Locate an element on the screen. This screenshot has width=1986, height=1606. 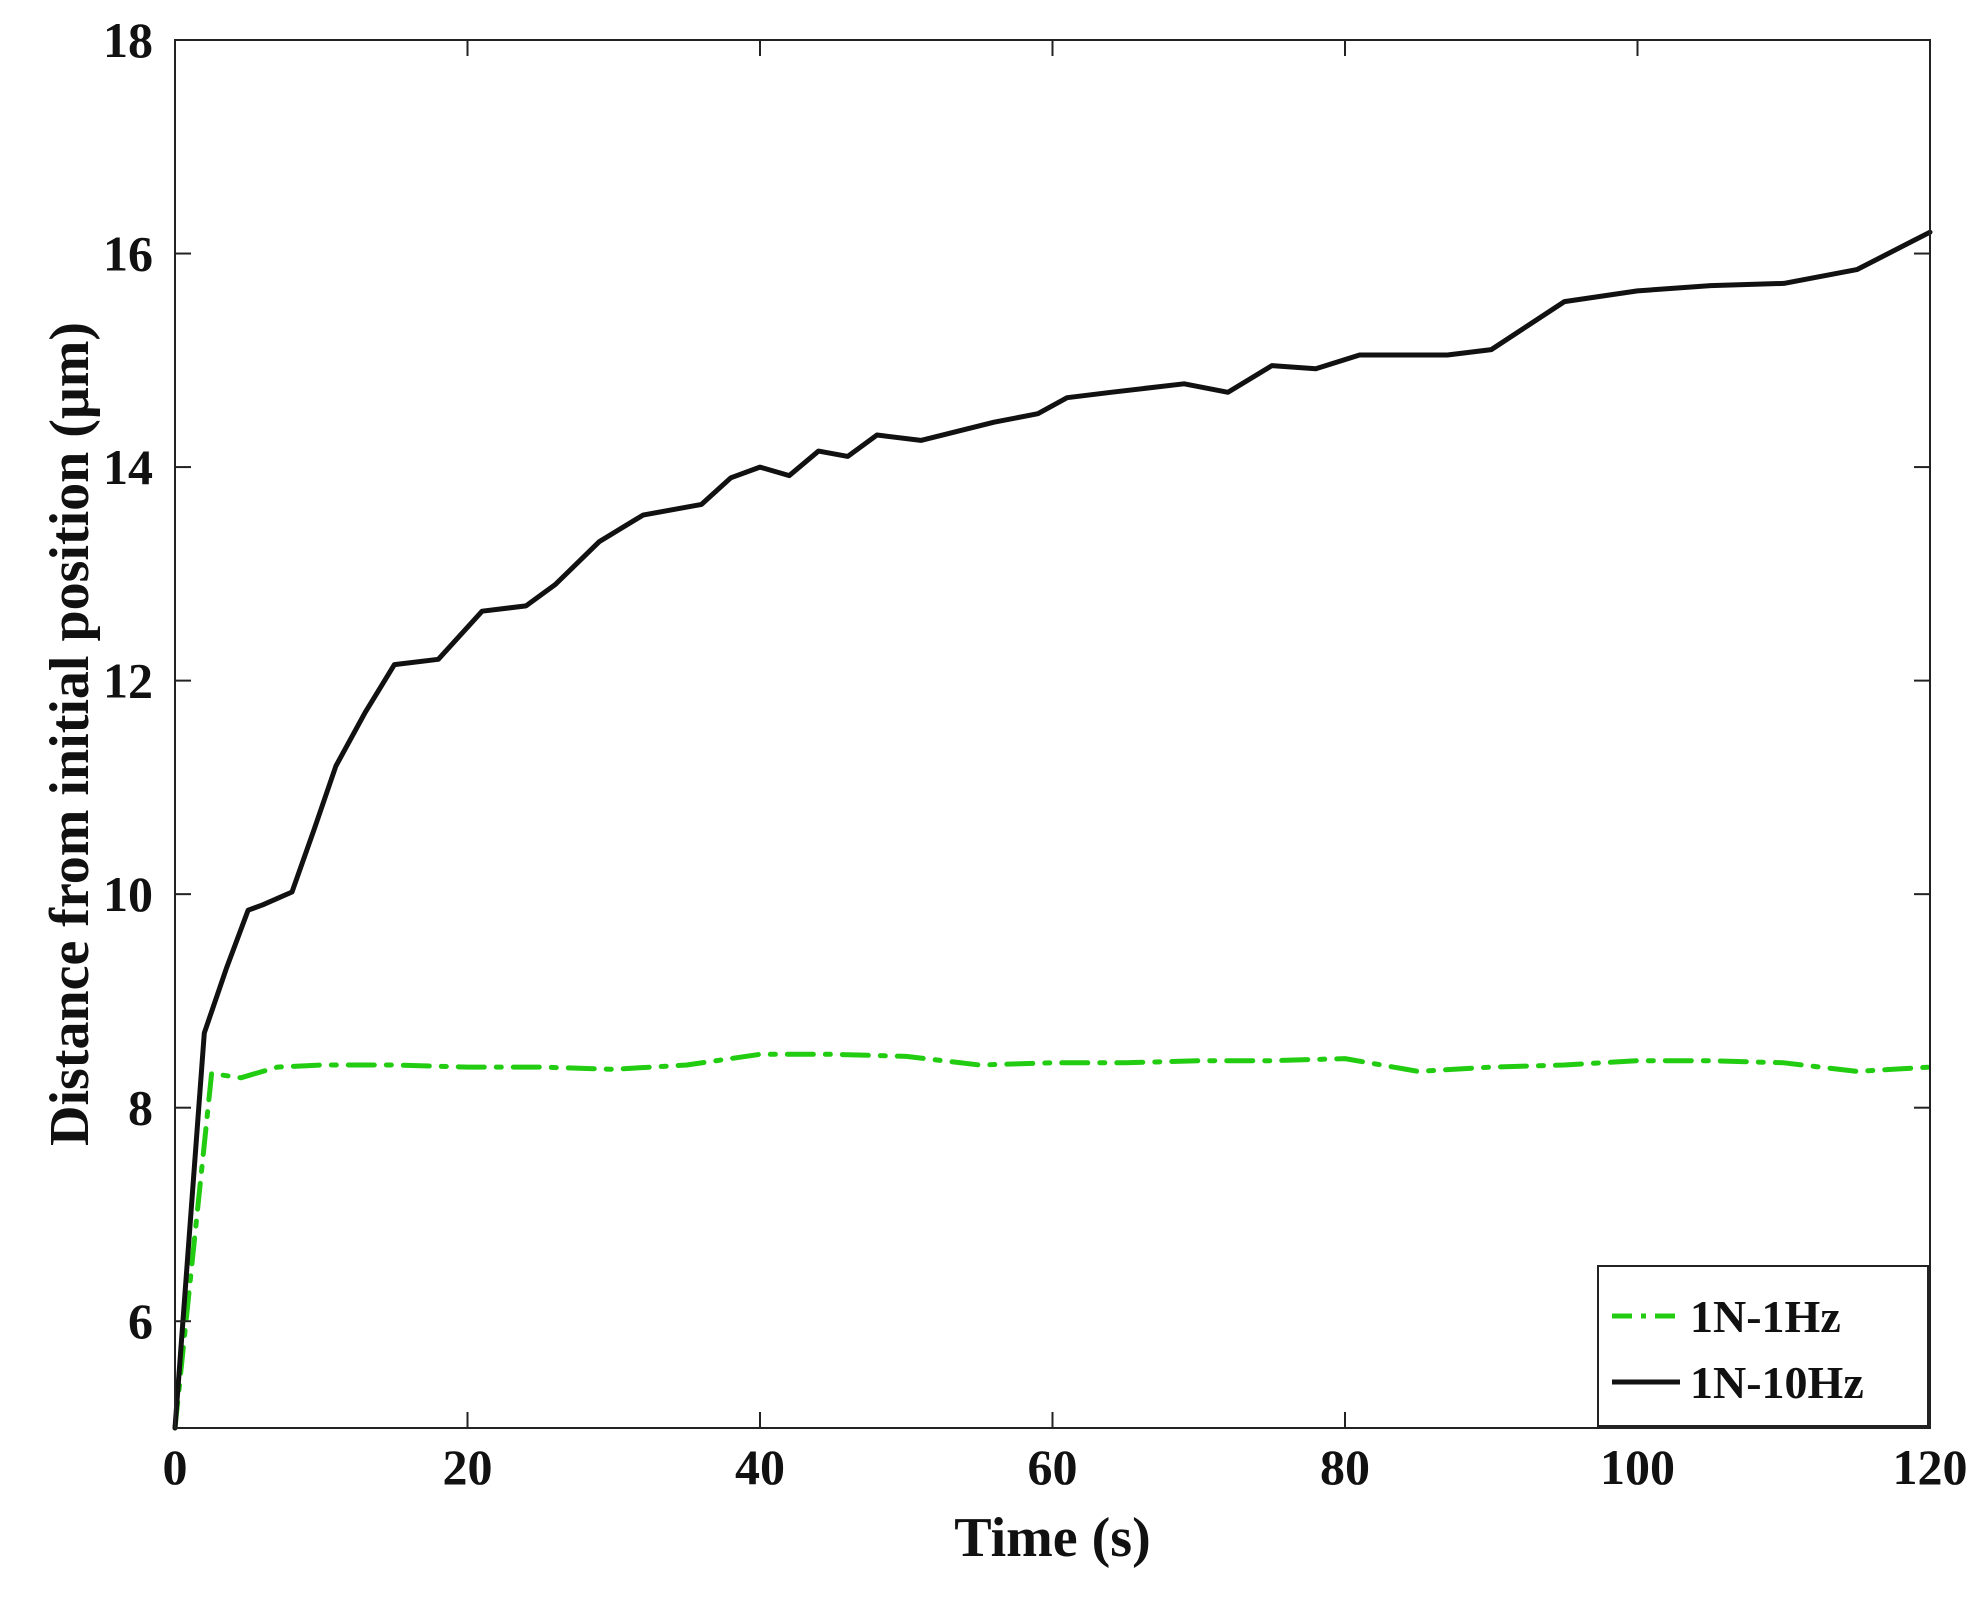
x-tick-label: 80 is located at coordinates (1345, 1467).